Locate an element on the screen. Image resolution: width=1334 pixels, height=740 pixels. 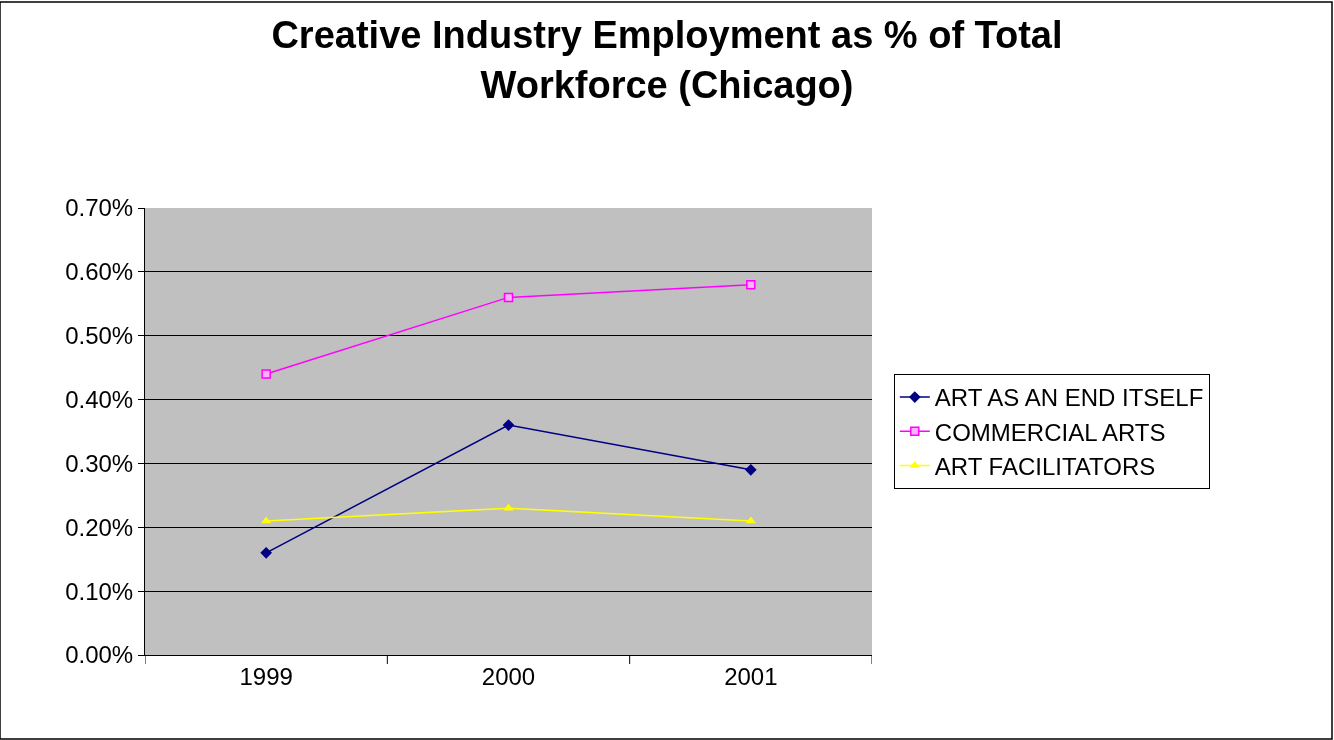
y-tick-label: 0.70% is located at coordinates (99, 208).